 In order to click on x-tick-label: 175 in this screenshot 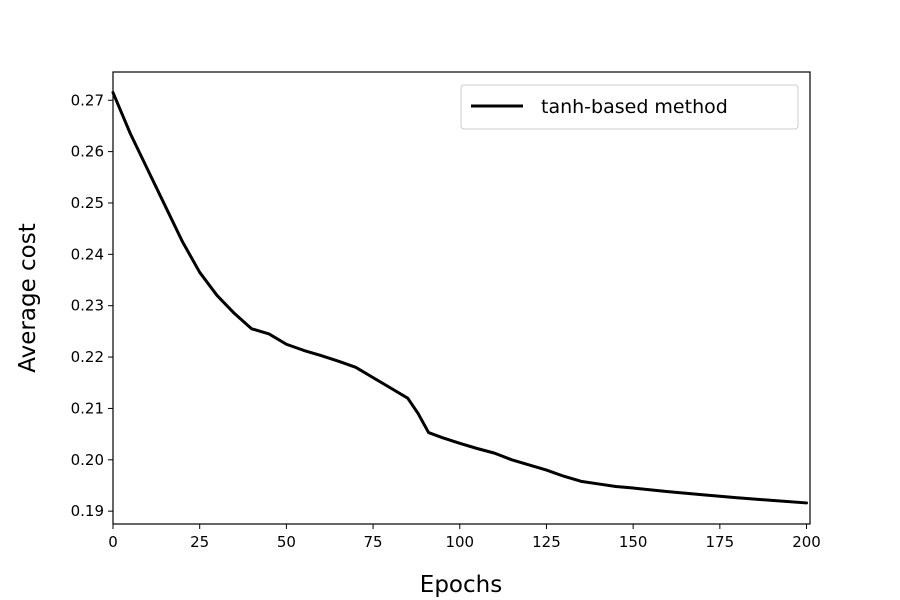, I will do `click(720, 542)`.